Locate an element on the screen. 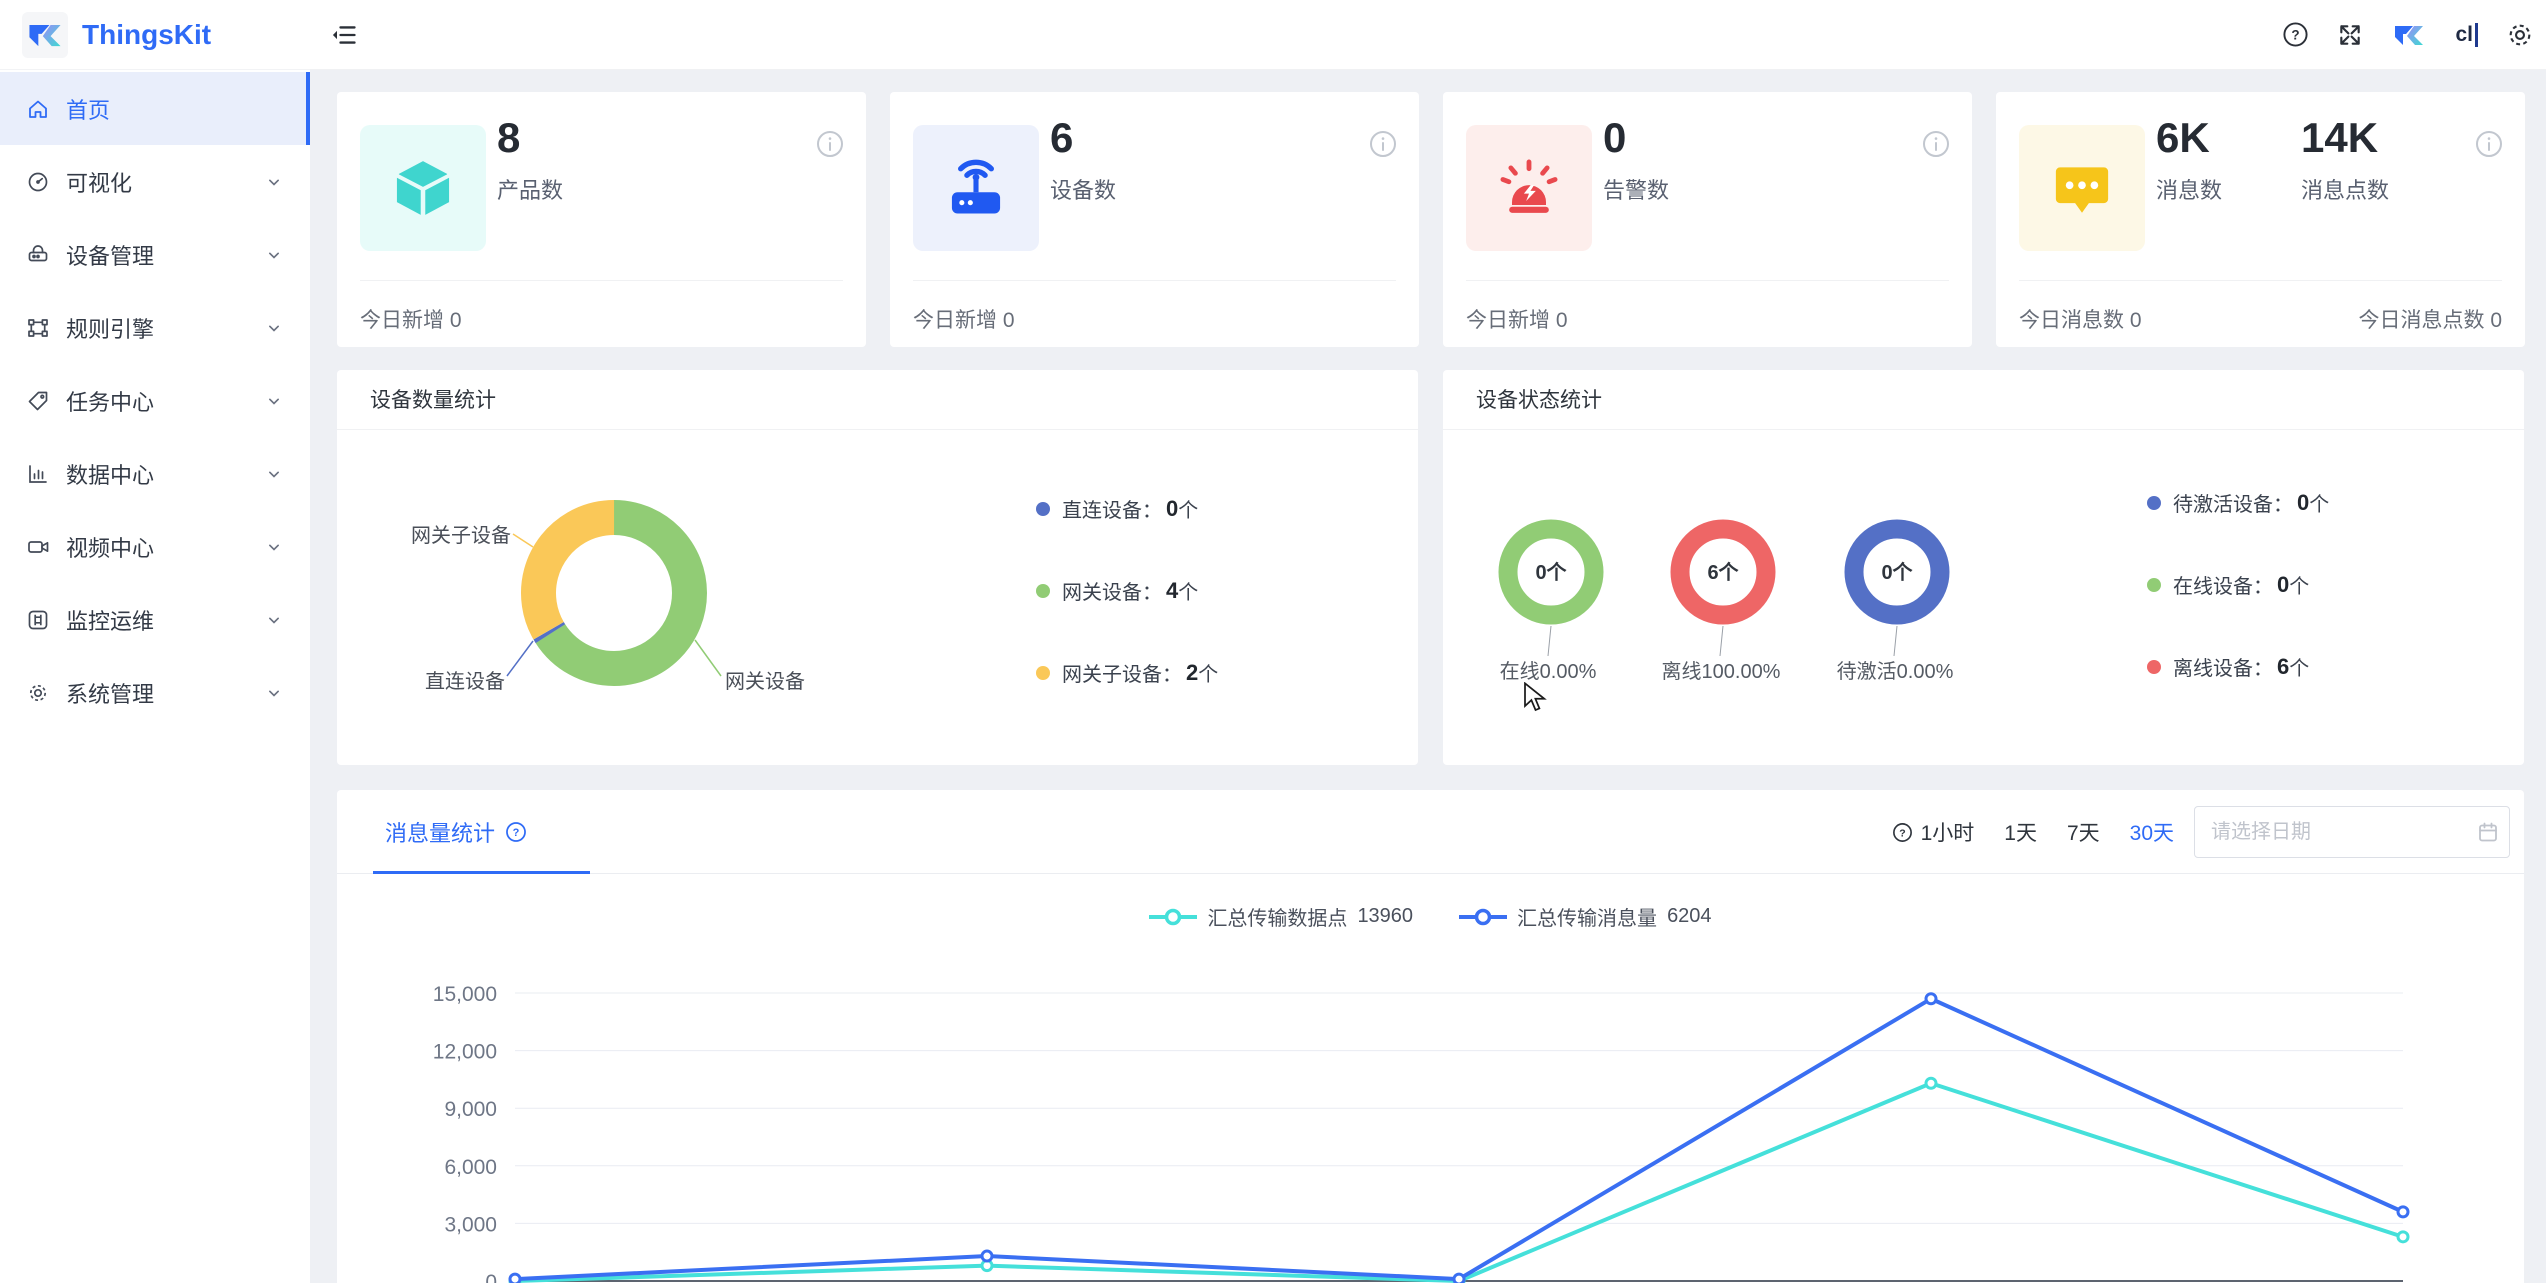 This screenshot has width=2546, height=1283. metric-devices: 6 设备数 is located at coordinates (1083, 160).